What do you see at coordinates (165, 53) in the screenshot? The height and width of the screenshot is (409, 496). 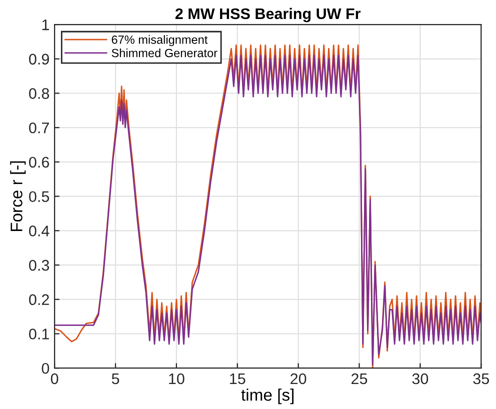 I see `legend-label: Shimmed Generator` at bounding box center [165, 53].